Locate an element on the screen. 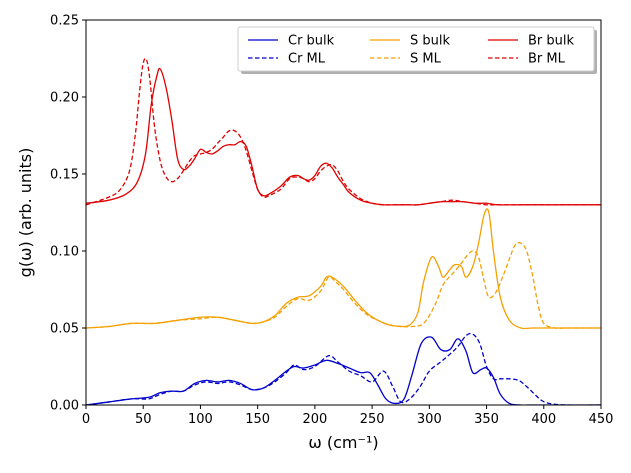 The width and height of the screenshot is (631, 473). legend-label-s-ml: S ML is located at coordinates (426, 59).